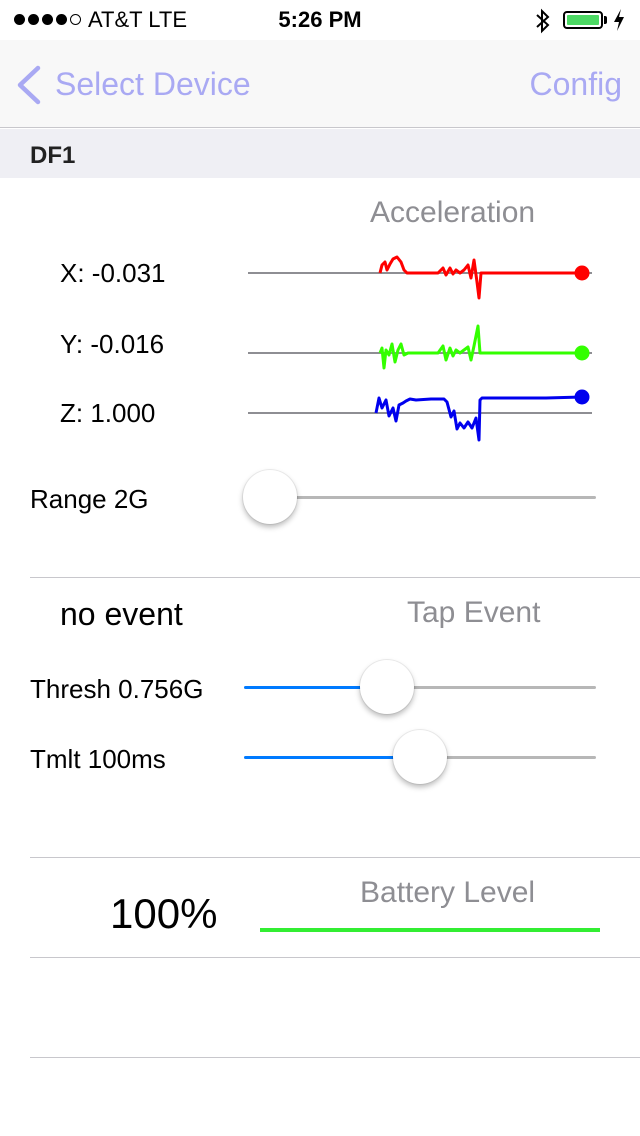  What do you see at coordinates (117, 689) in the screenshot?
I see `thresh-label: Thresh 0.756G` at bounding box center [117, 689].